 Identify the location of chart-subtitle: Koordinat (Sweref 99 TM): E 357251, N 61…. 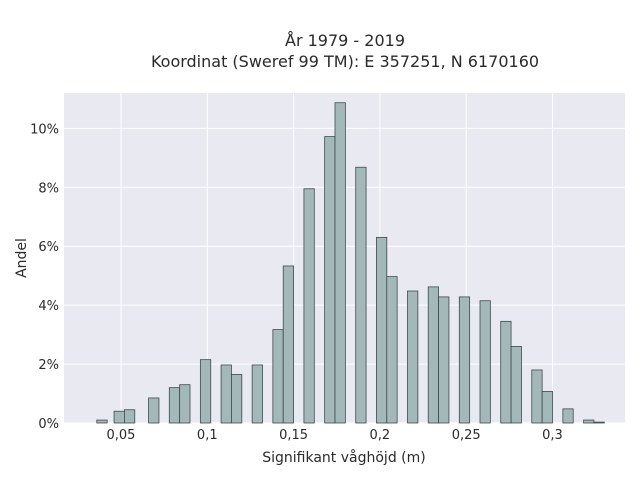
(345, 61).